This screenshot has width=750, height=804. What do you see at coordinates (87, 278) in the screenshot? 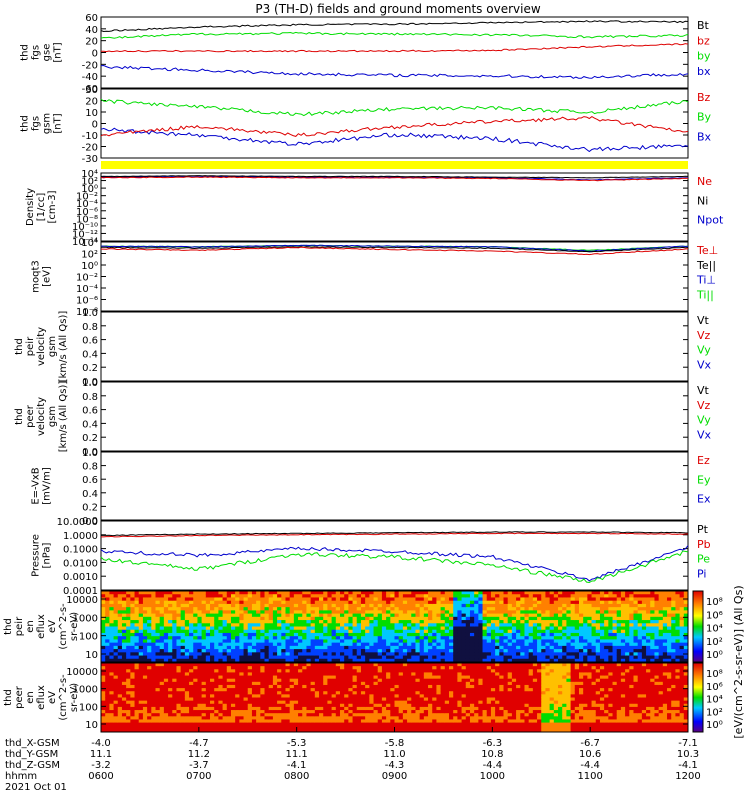
I see `y-tick-label: 10⁻²` at bounding box center [87, 278].